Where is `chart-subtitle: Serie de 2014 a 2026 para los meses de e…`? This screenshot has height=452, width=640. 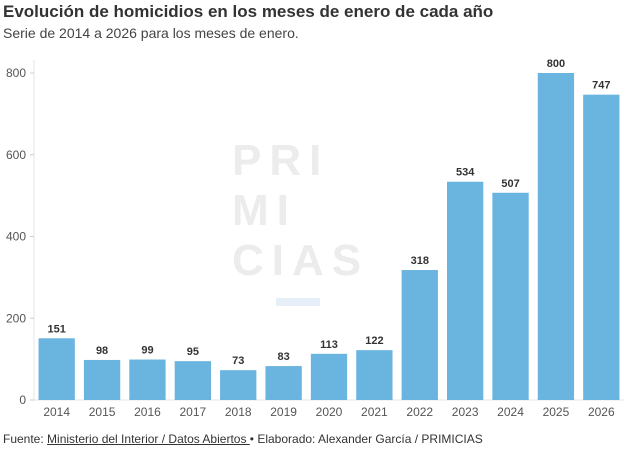
chart-subtitle: Serie de 2014 a 2026 para los meses de e… is located at coordinates (151, 33).